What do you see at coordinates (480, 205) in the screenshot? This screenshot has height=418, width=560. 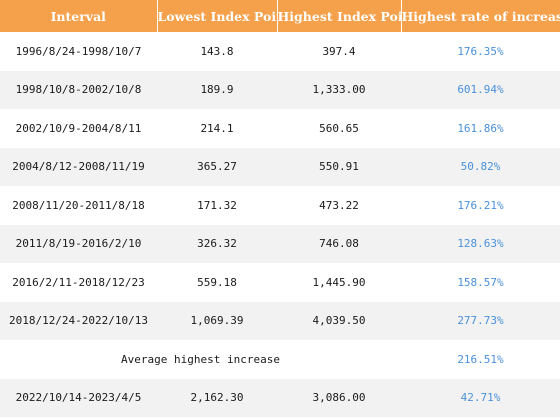 I see `increase-rate-cell: 176.21%` at bounding box center [480, 205].